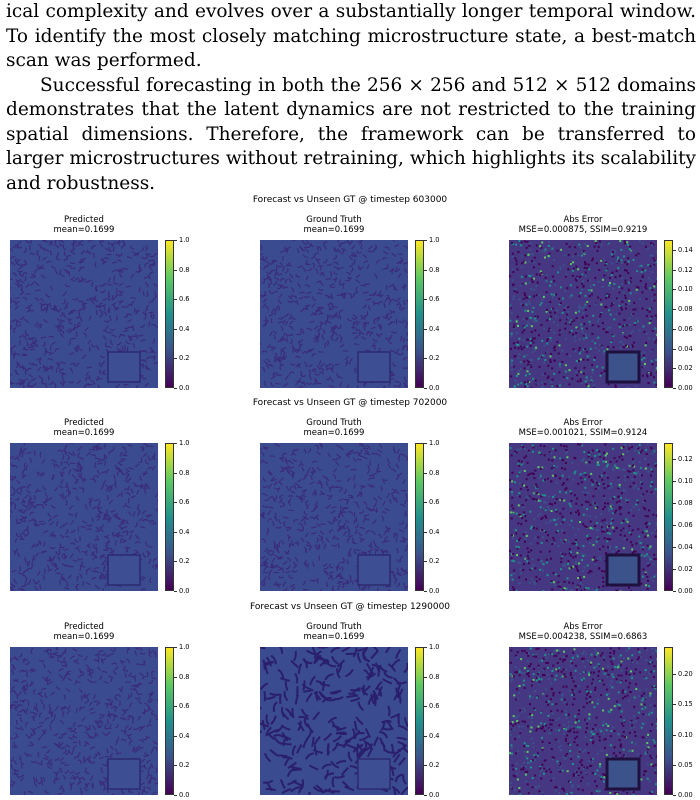 The height and width of the screenshot is (800, 700). Describe the element at coordinates (350, 403) in the screenshot. I see `row-title: Forecast vs Unseen GT @ timestep 702000` at that location.